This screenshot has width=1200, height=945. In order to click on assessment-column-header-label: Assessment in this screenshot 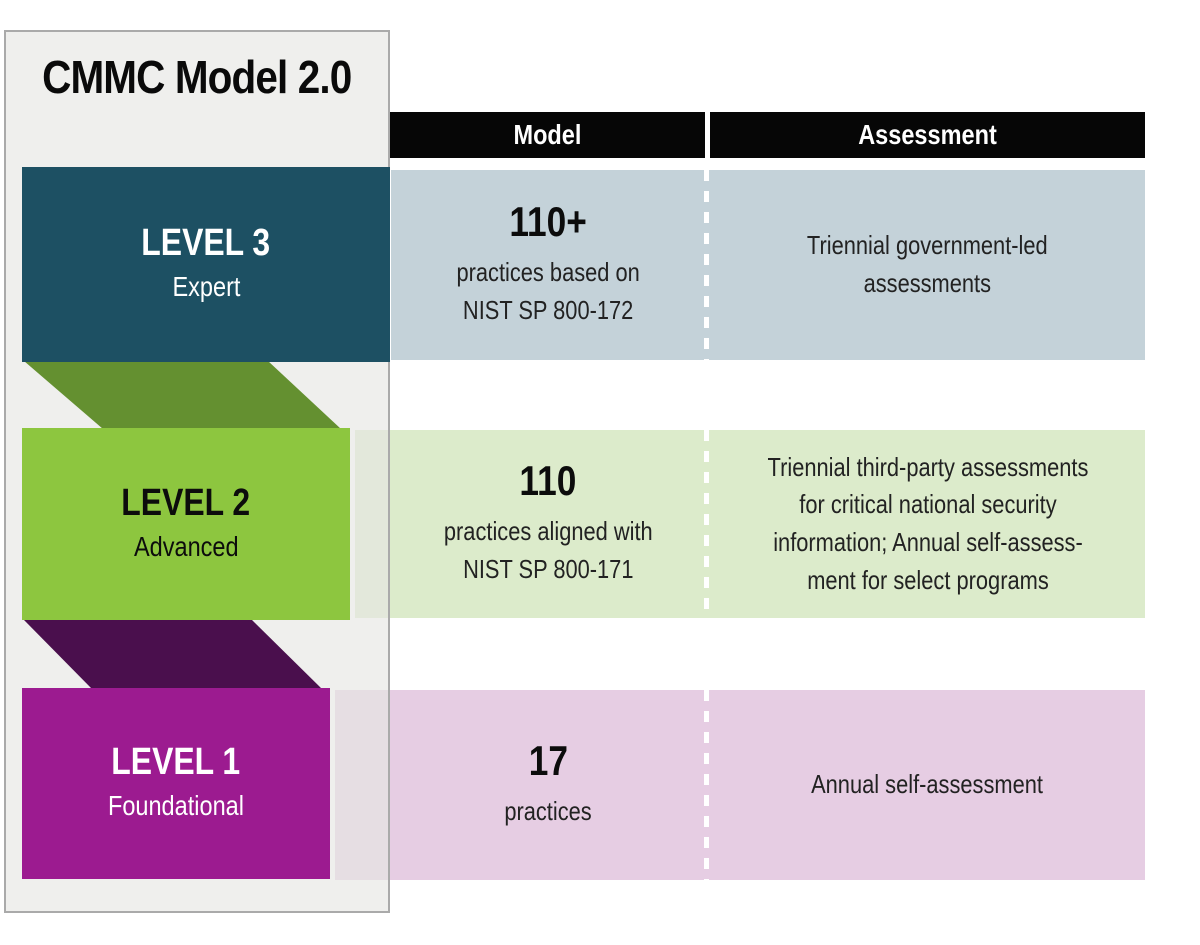, I will do `click(927, 134)`.